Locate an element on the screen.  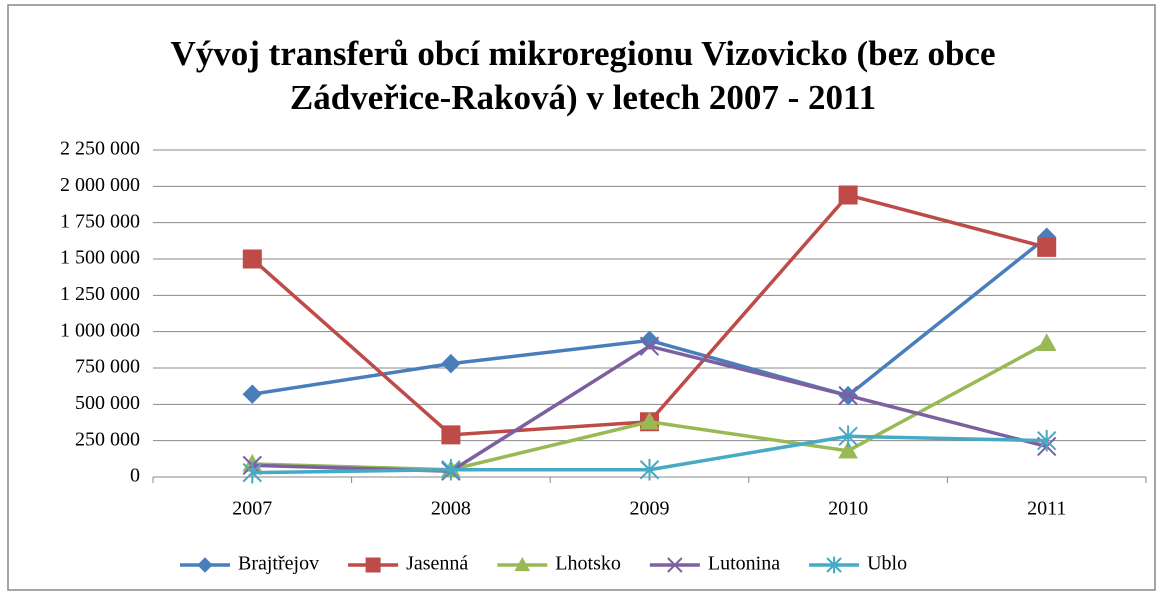
legend-label: Brajtřejov is located at coordinates (278, 564).